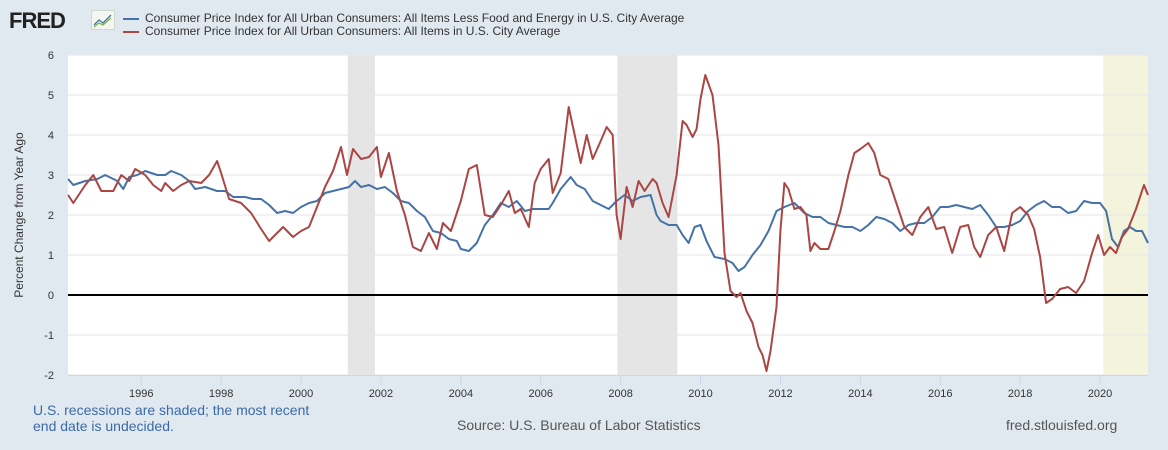 Image resolution: width=1168 pixels, height=450 pixels. What do you see at coordinates (780, 394) in the screenshot?
I see `x-tick-label: 2012` at bounding box center [780, 394].